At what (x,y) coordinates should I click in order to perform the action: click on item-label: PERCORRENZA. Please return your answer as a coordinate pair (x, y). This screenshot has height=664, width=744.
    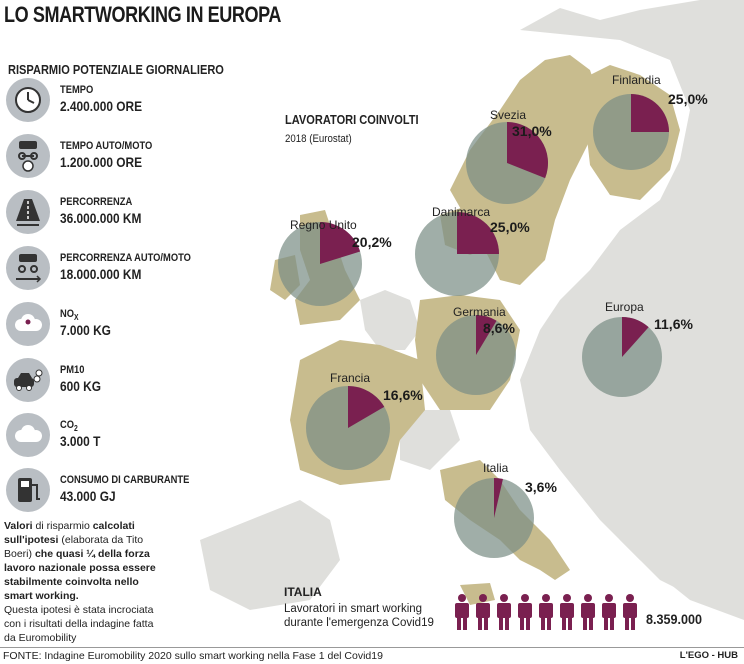
    Looking at the image, I should click on (96, 202).